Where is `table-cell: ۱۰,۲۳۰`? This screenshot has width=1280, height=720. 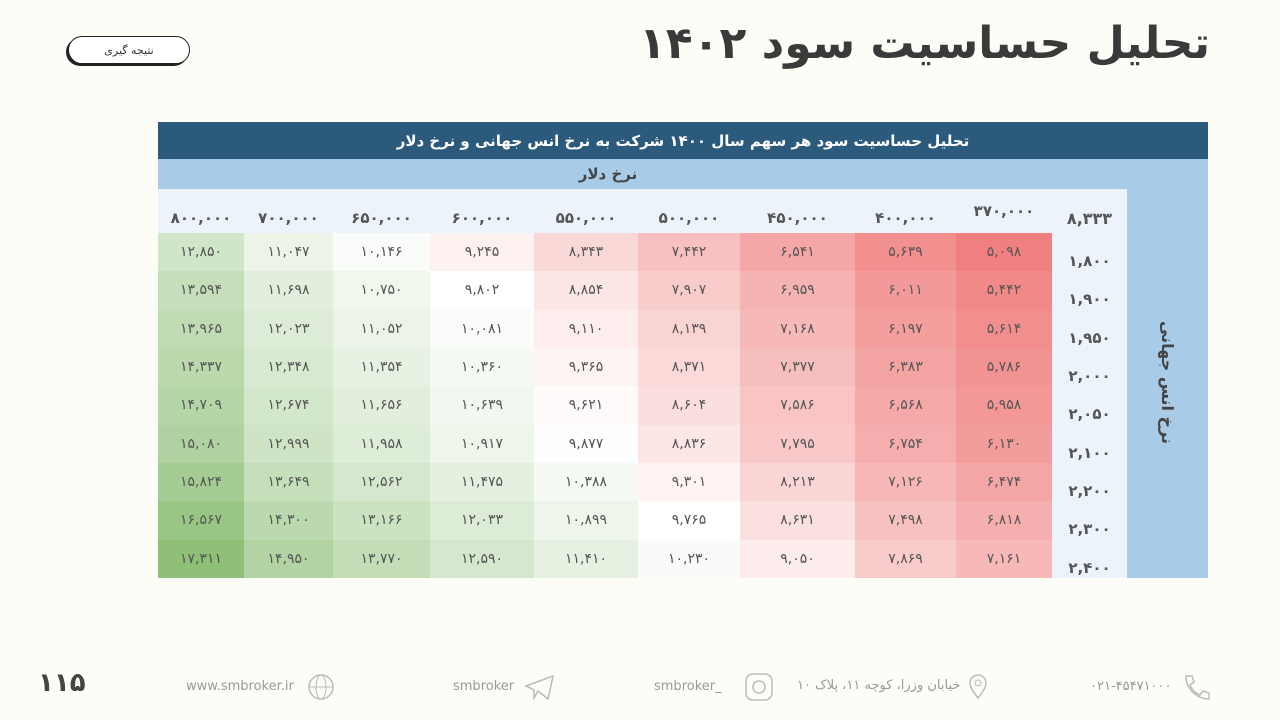 table-cell: ۱۰,۲۳۰ is located at coordinates (689, 558).